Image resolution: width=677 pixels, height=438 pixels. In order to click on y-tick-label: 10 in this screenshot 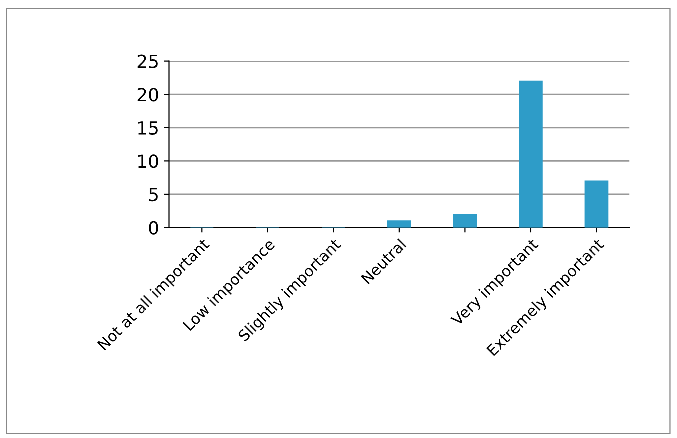, I will do `click(148, 161)`.